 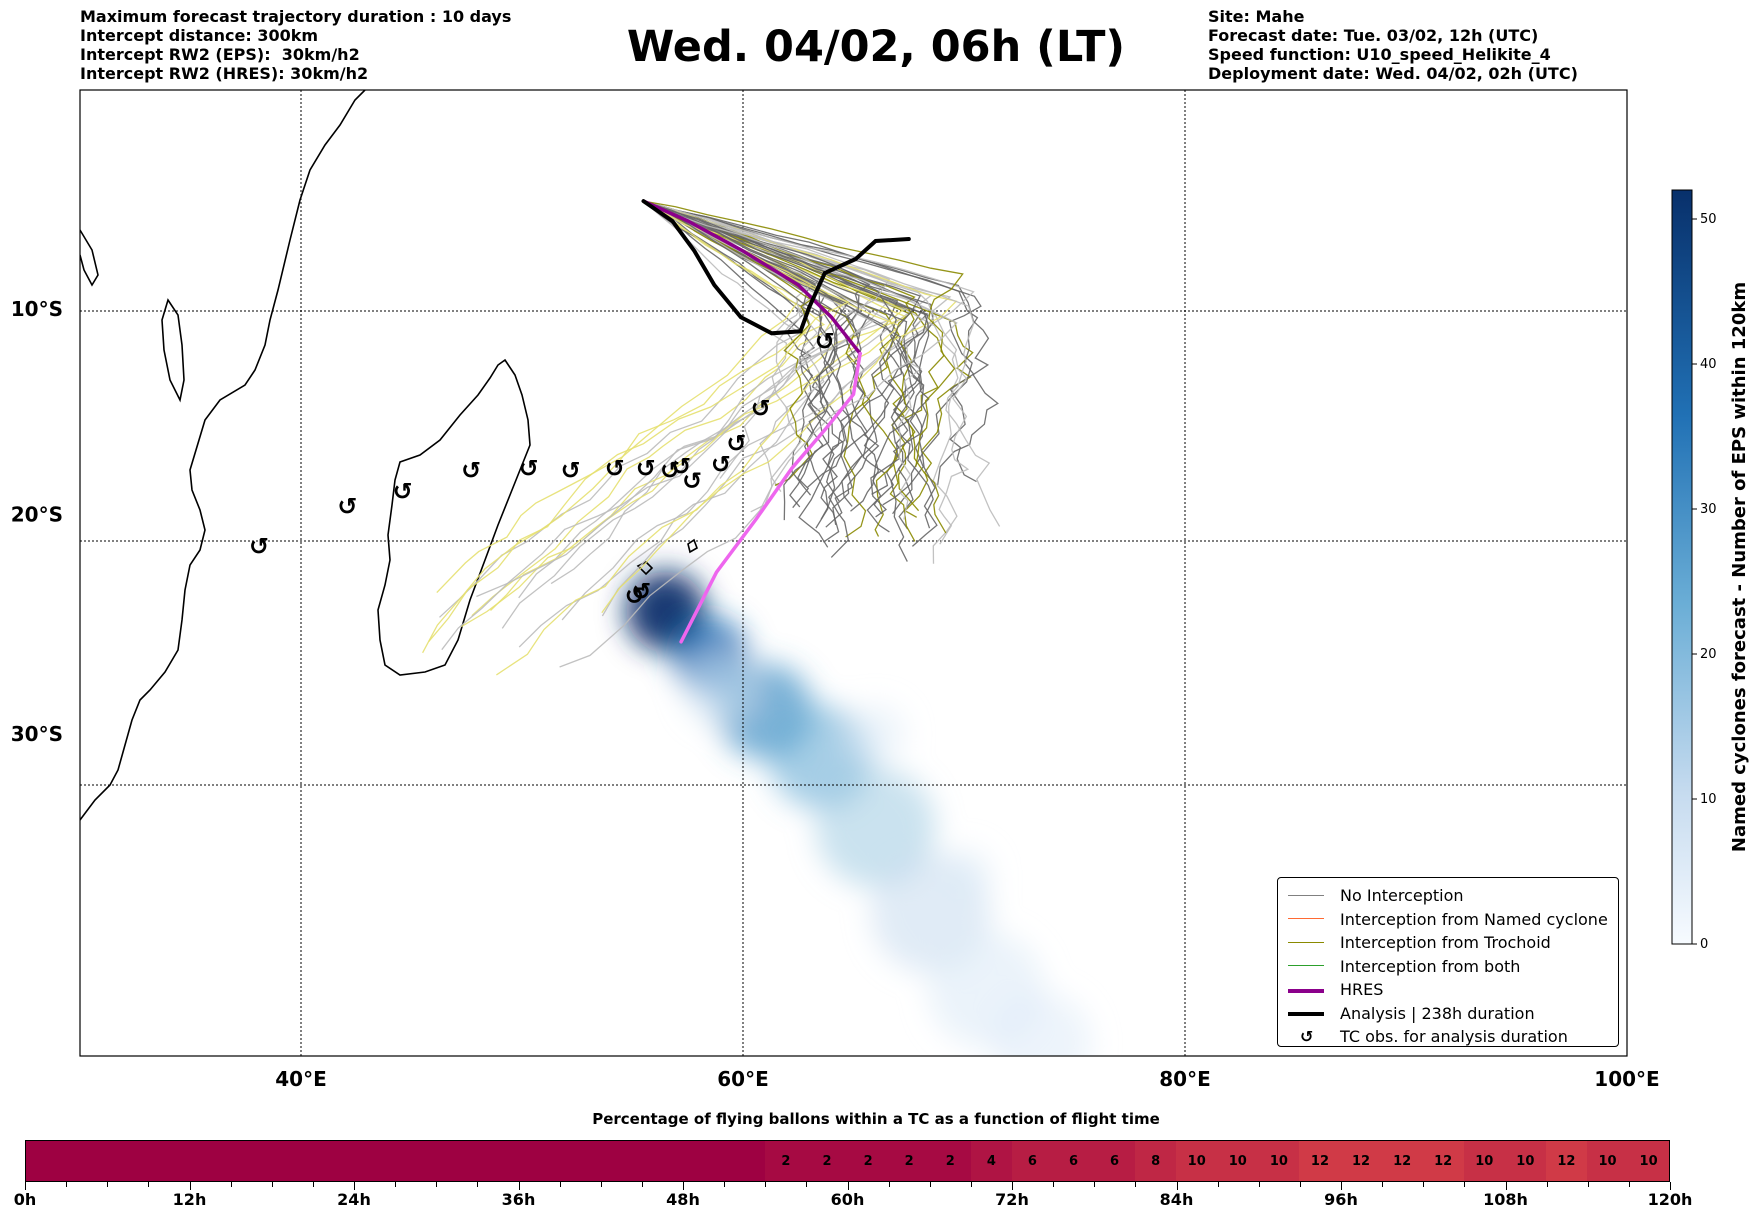 I want to click on percentage-axis-label: 108h, so click(x=1505, y=1199).